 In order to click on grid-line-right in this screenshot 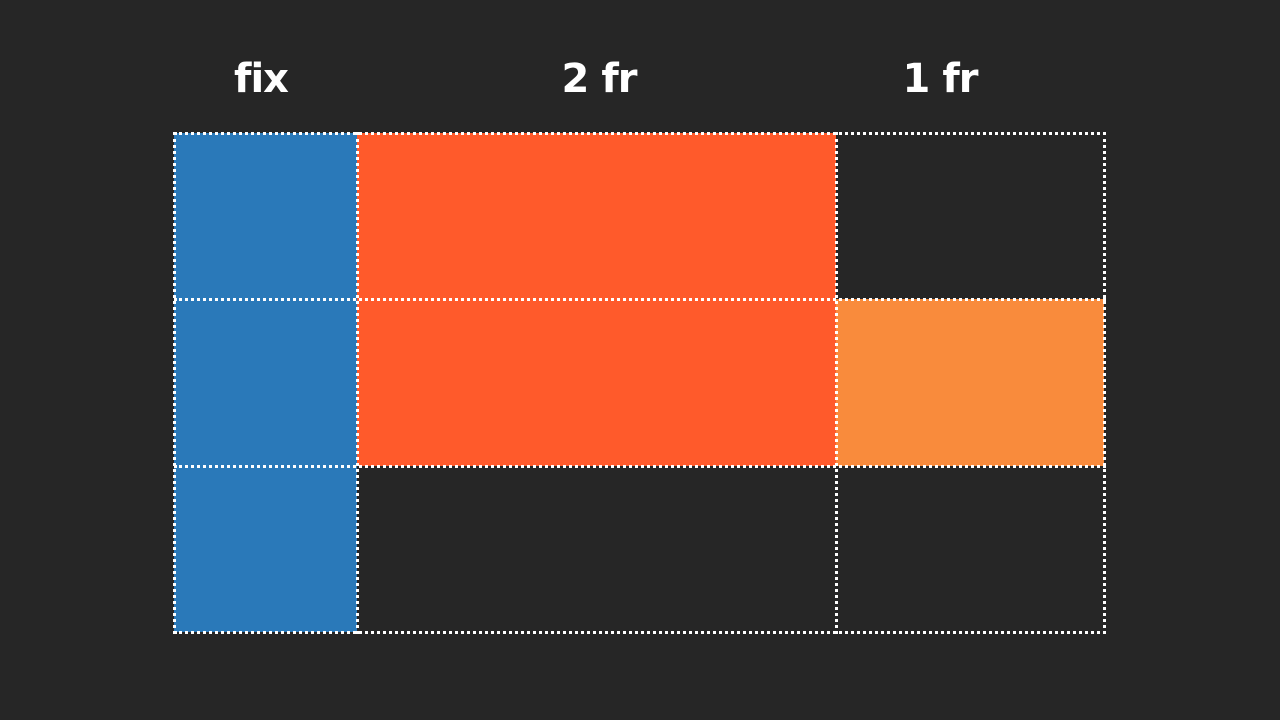, I will do `click(1104, 383)`.